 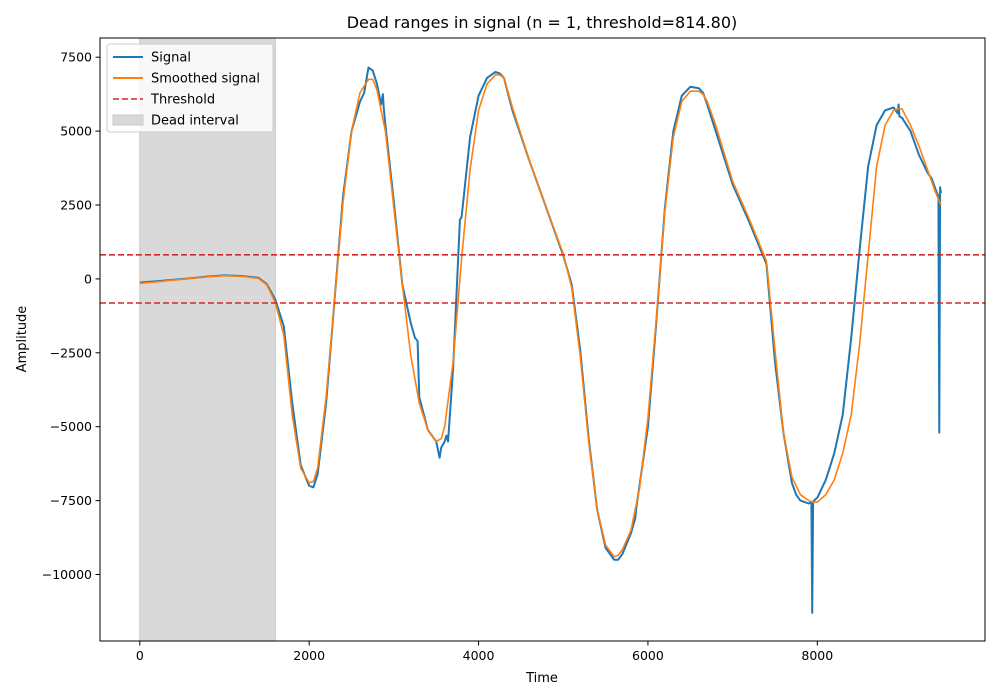 What do you see at coordinates (171, 58) in the screenshot?
I see `legend-label: Signal` at bounding box center [171, 58].